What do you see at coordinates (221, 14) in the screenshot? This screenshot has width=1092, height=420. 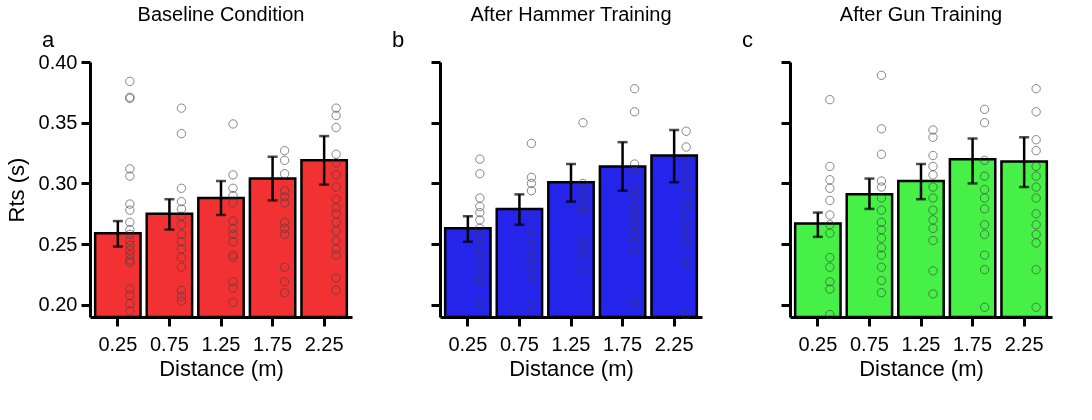 I see `chart-title: Baseline Condition` at bounding box center [221, 14].